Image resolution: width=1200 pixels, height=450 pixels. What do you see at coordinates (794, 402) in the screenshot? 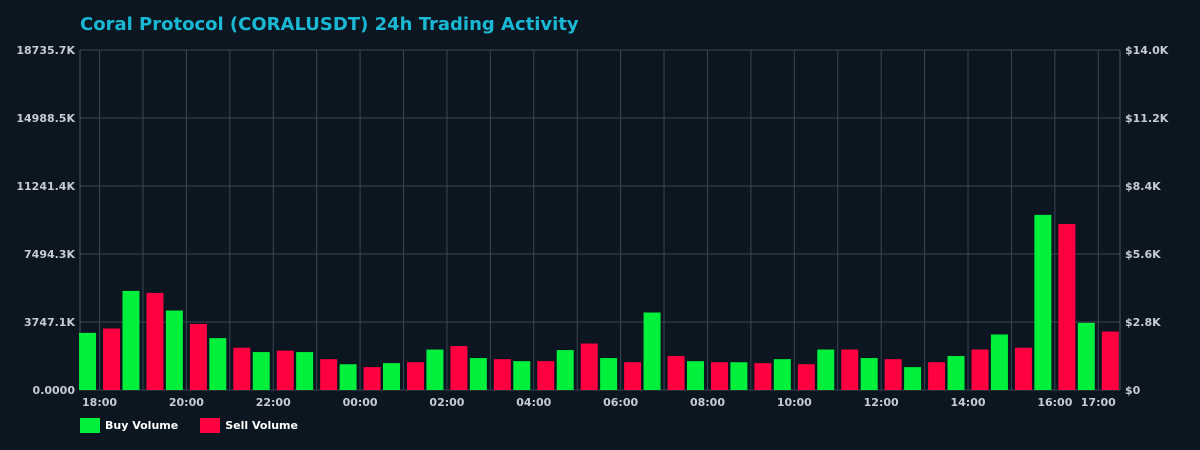
I see `x-tick-label: 10:00` at bounding box center [794, 402].